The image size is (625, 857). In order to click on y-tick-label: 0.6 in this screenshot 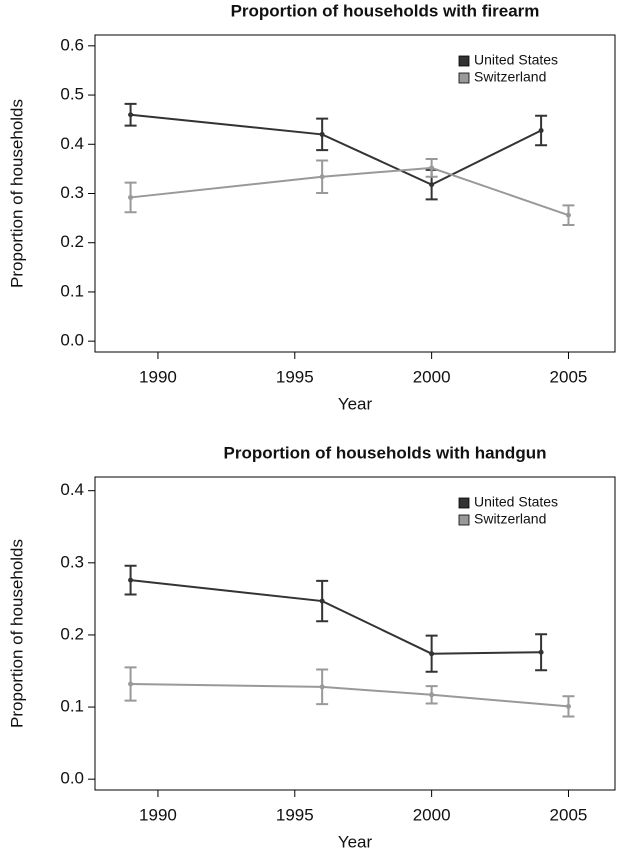, I will do `click(72, 44)`.